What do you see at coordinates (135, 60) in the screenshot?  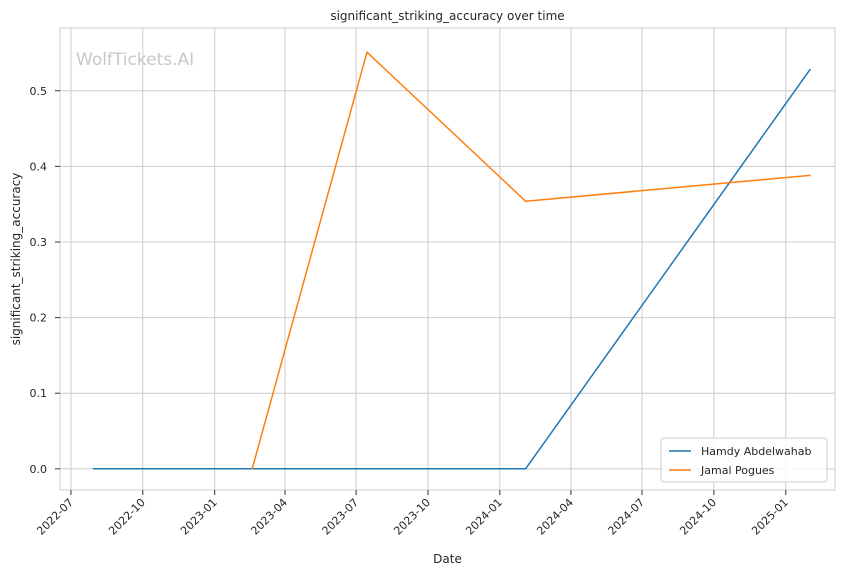 I see `watermark: WolfTickets.AI` at bounding box center [135, 60].